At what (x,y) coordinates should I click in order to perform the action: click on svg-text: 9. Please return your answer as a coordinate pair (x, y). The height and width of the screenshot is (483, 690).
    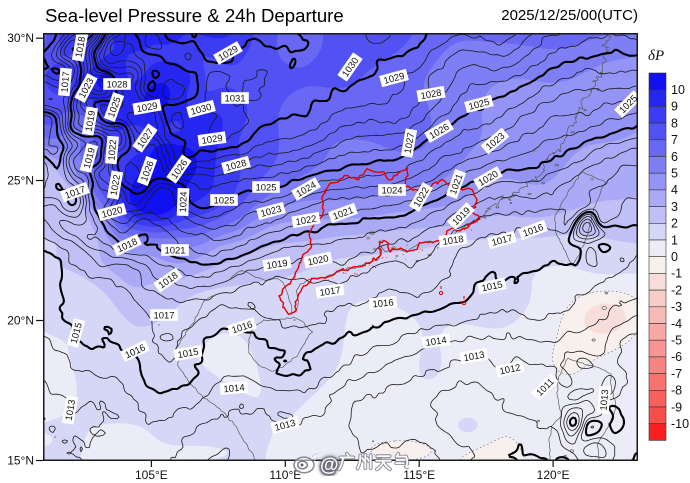
    Looking at the image, I should click on (674, 107).